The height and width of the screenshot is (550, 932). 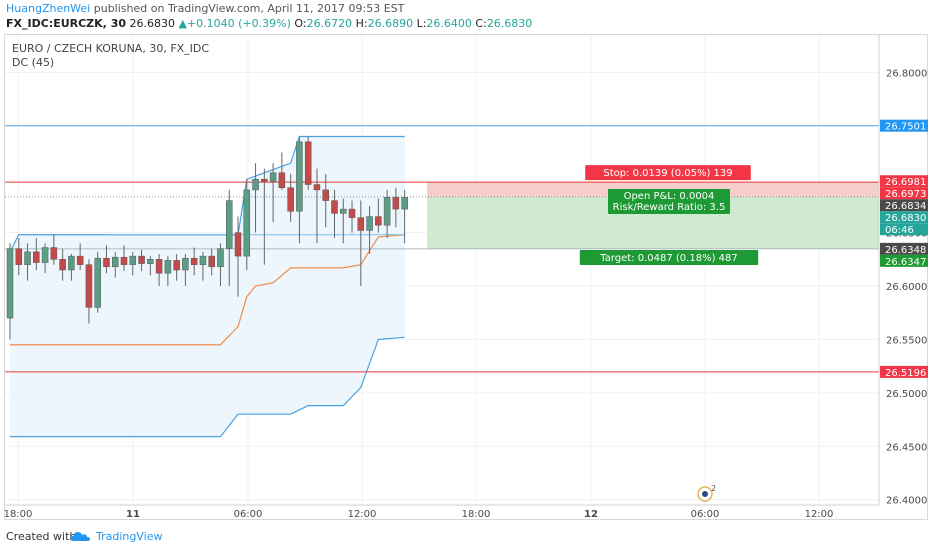 What do you see at coordinates (906, 287) in the screenshot?
I see `price-tick-label: 26.6000` at bounding box center [906, 287].